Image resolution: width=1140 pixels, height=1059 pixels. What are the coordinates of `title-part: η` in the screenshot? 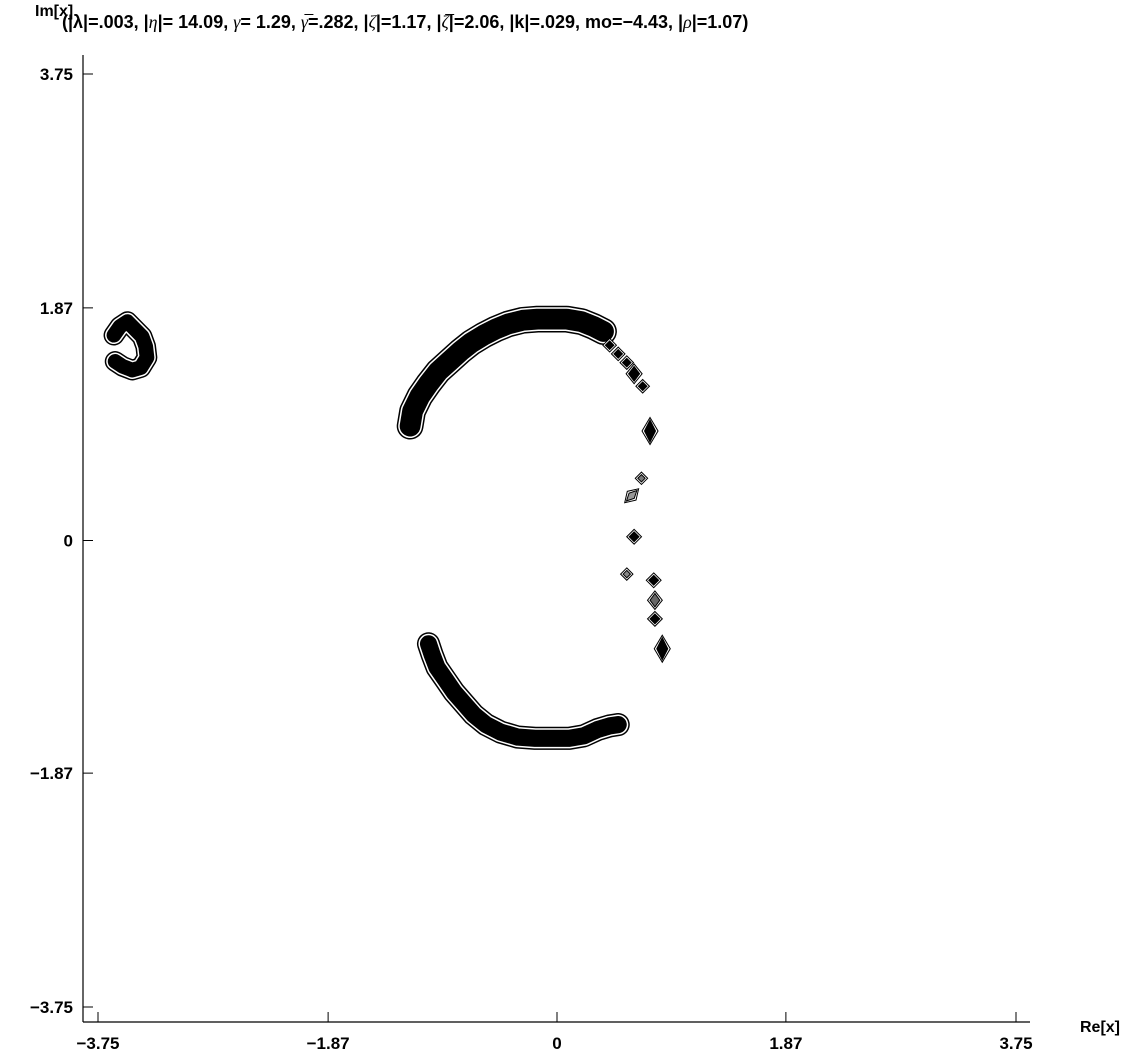 It's located at (153, 22).